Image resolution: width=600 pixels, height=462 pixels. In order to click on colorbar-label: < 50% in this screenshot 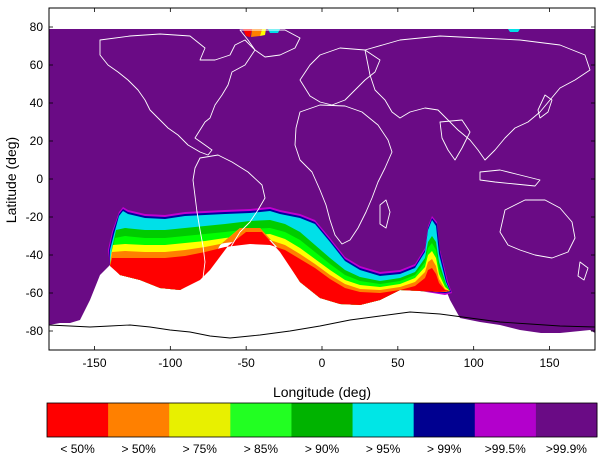, I will do `click(77, 449)`.